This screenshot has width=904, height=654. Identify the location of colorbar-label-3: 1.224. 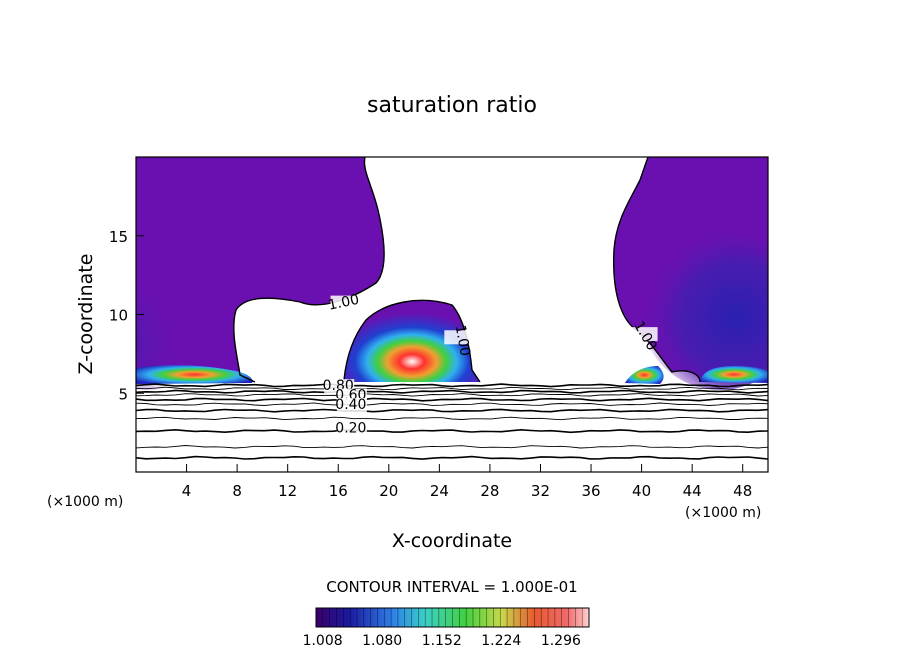
(501, 641).